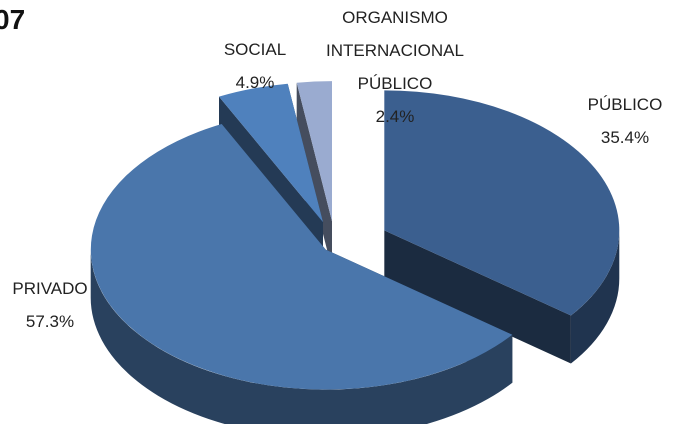 The height and width of the screenshot is (424, 679). What do you see at coordinates (255, 82) in the screenshot?
I see `value-label: 4.9%` at bounding box center [255, 82].